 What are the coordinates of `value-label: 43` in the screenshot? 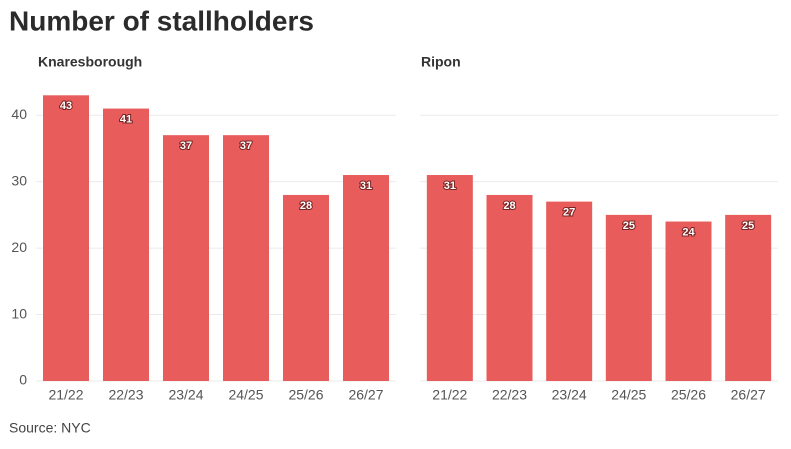 It's located at (66, 106).